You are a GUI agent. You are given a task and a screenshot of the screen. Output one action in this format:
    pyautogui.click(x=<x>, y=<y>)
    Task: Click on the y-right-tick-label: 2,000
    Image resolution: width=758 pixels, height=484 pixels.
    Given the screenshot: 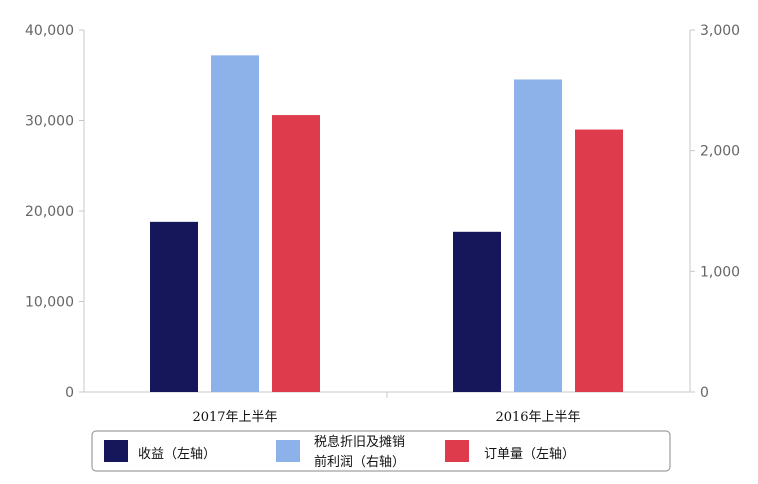 What is the action you would take?
    pyautogui.click(x=720, y=152)
    